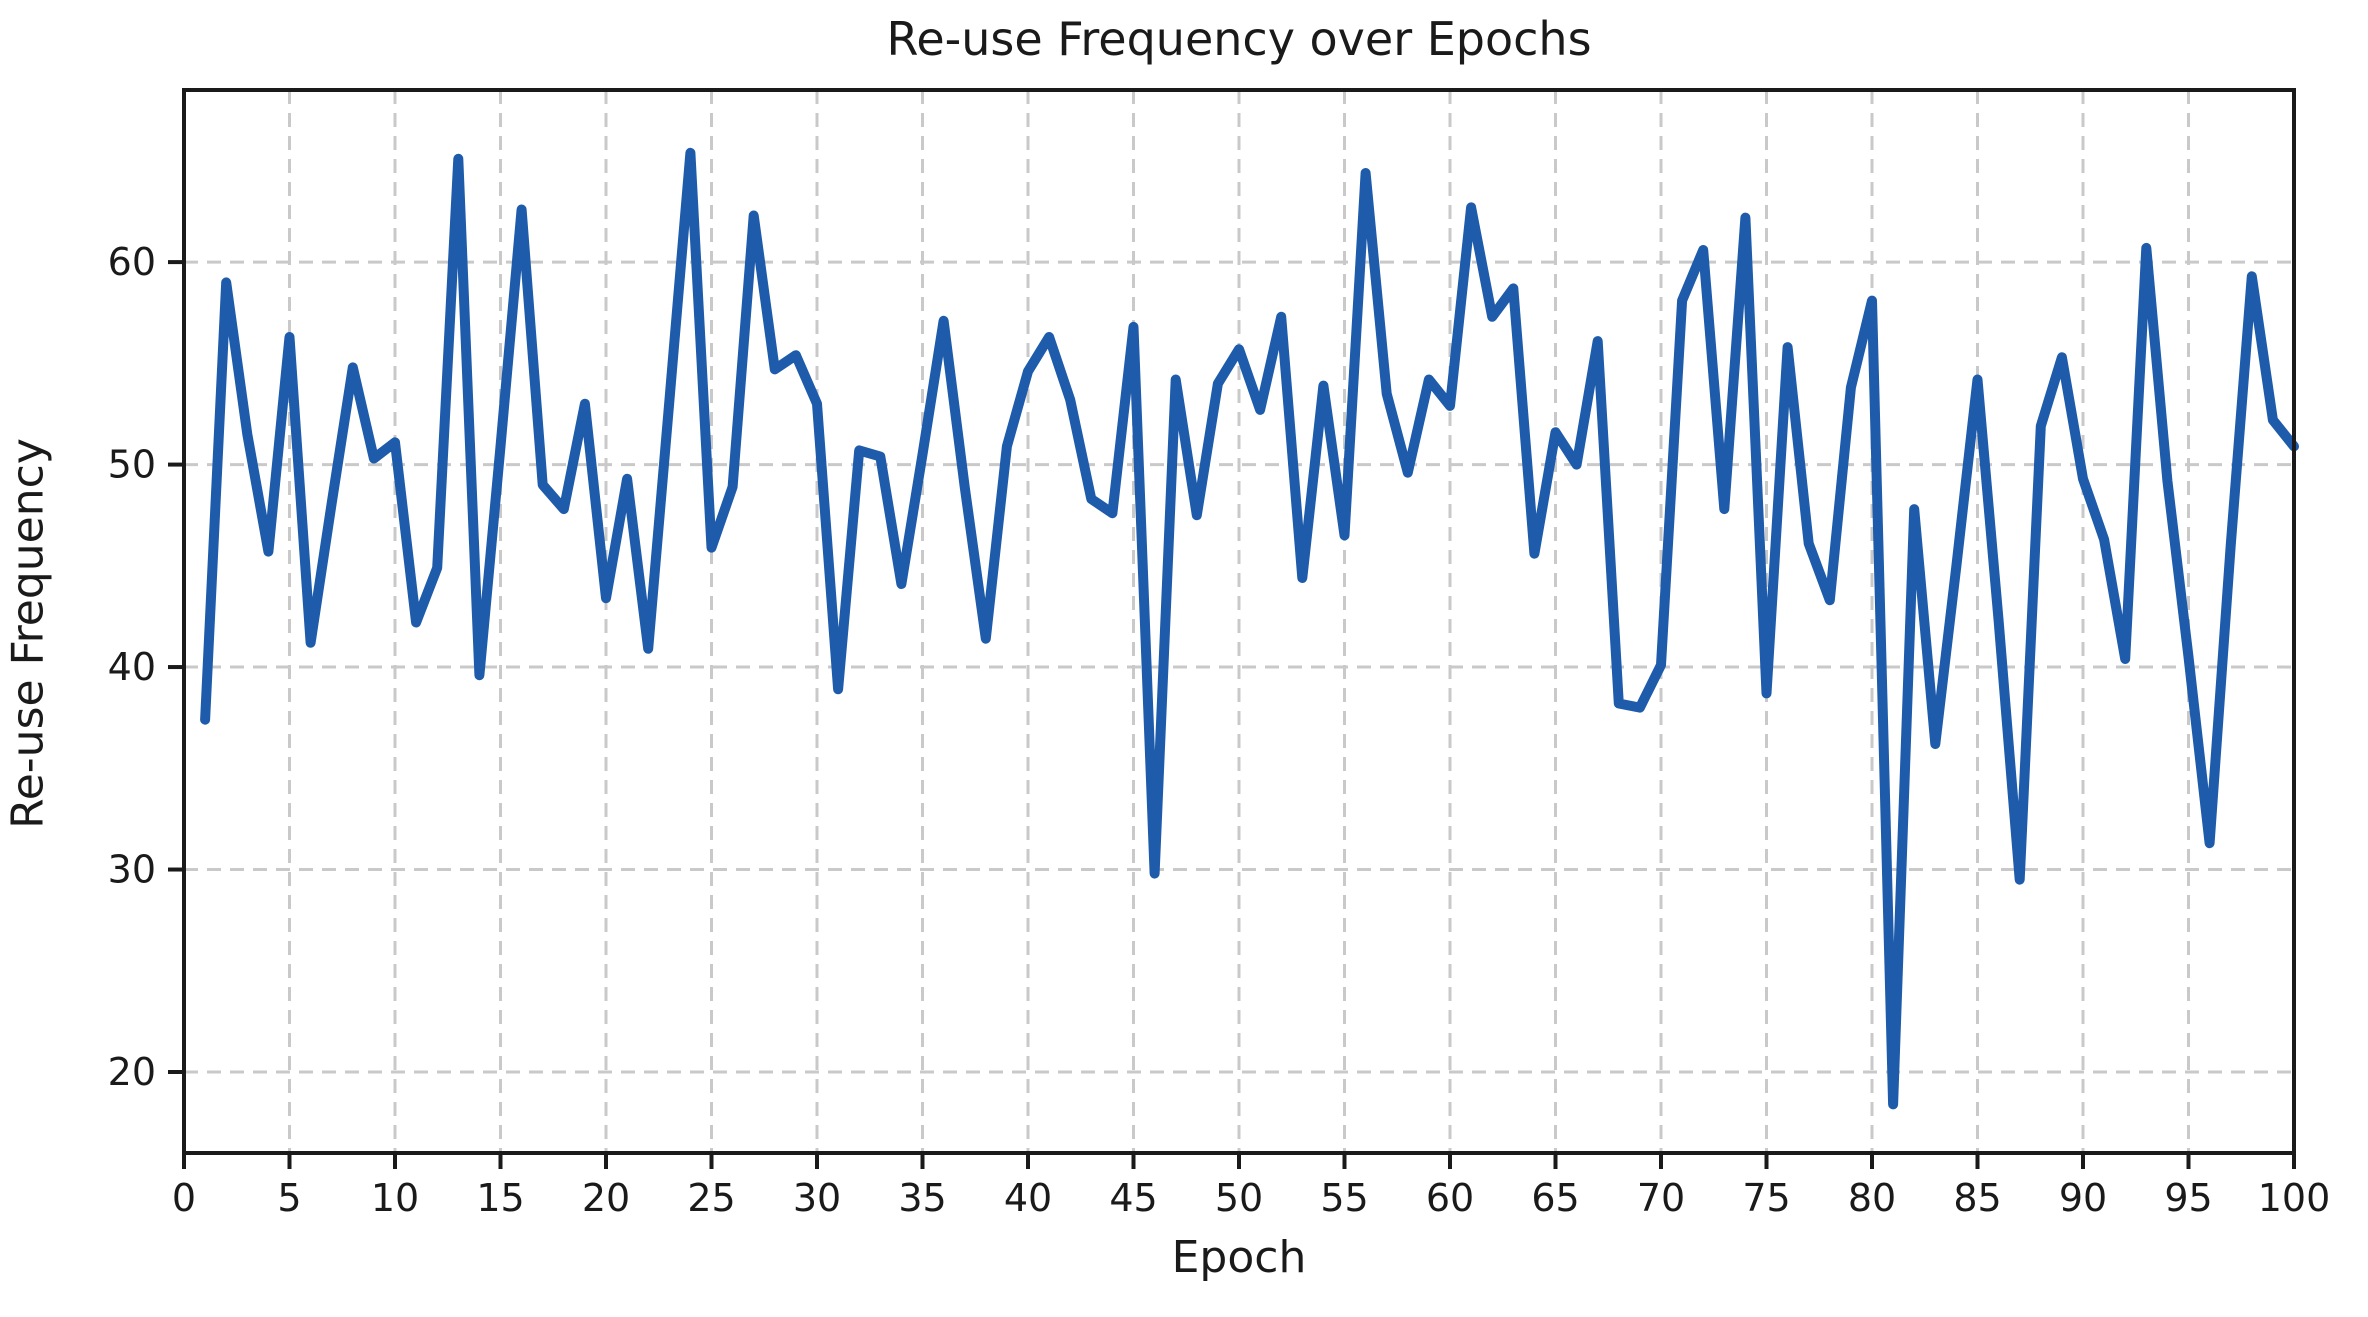 Image resolution: width=2368 pixels, height=1317 pixels. Describe the element at coordinates (500, 1198) in the screenshot. I see `x-tick-label: 15` at that location.